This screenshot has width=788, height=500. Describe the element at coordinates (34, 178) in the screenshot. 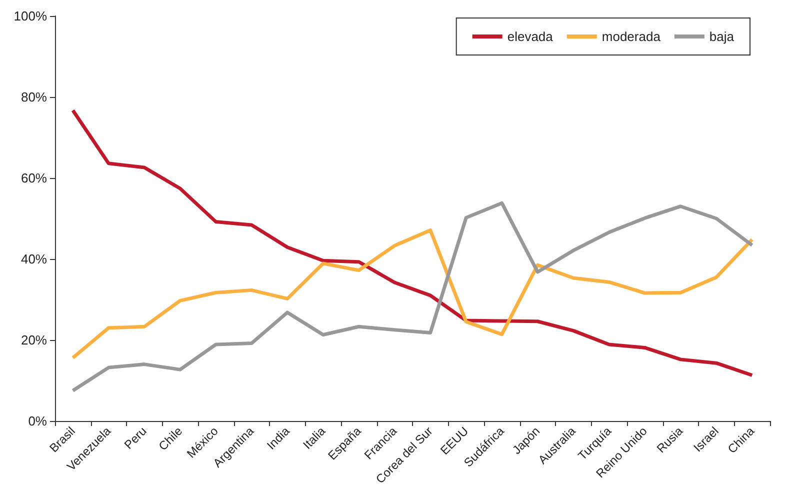

I see `y-tick-label: 60%` at that location.